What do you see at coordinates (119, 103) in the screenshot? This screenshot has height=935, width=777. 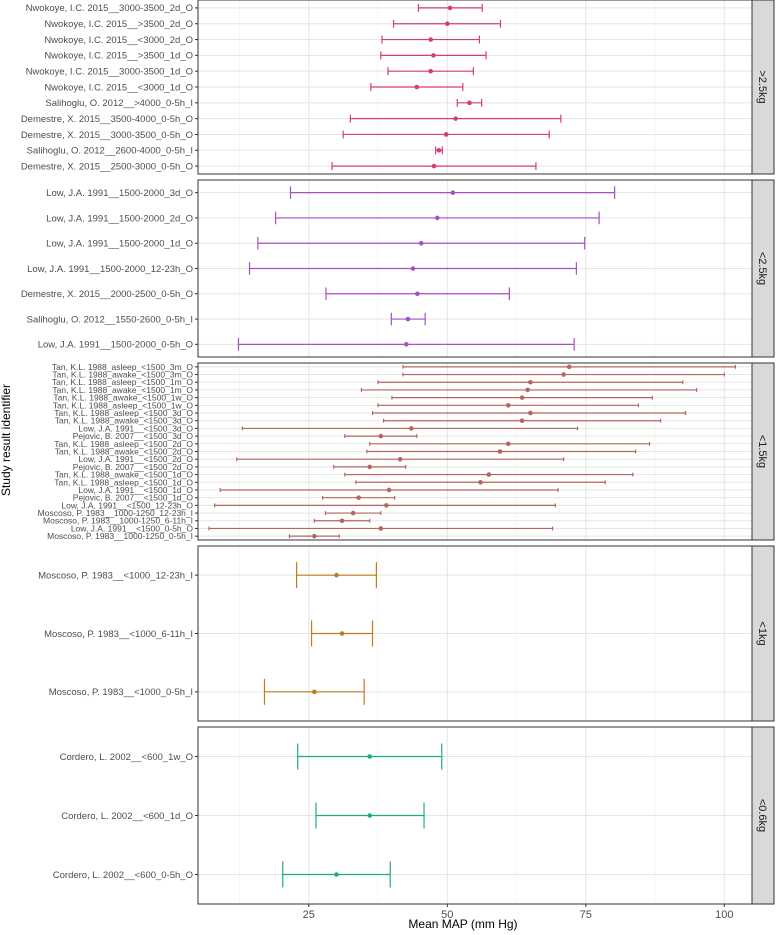 I see `y-tick-label: Salihoglu, O. 2012__>4000_0-5h_I` at bounding box center [119, 103].